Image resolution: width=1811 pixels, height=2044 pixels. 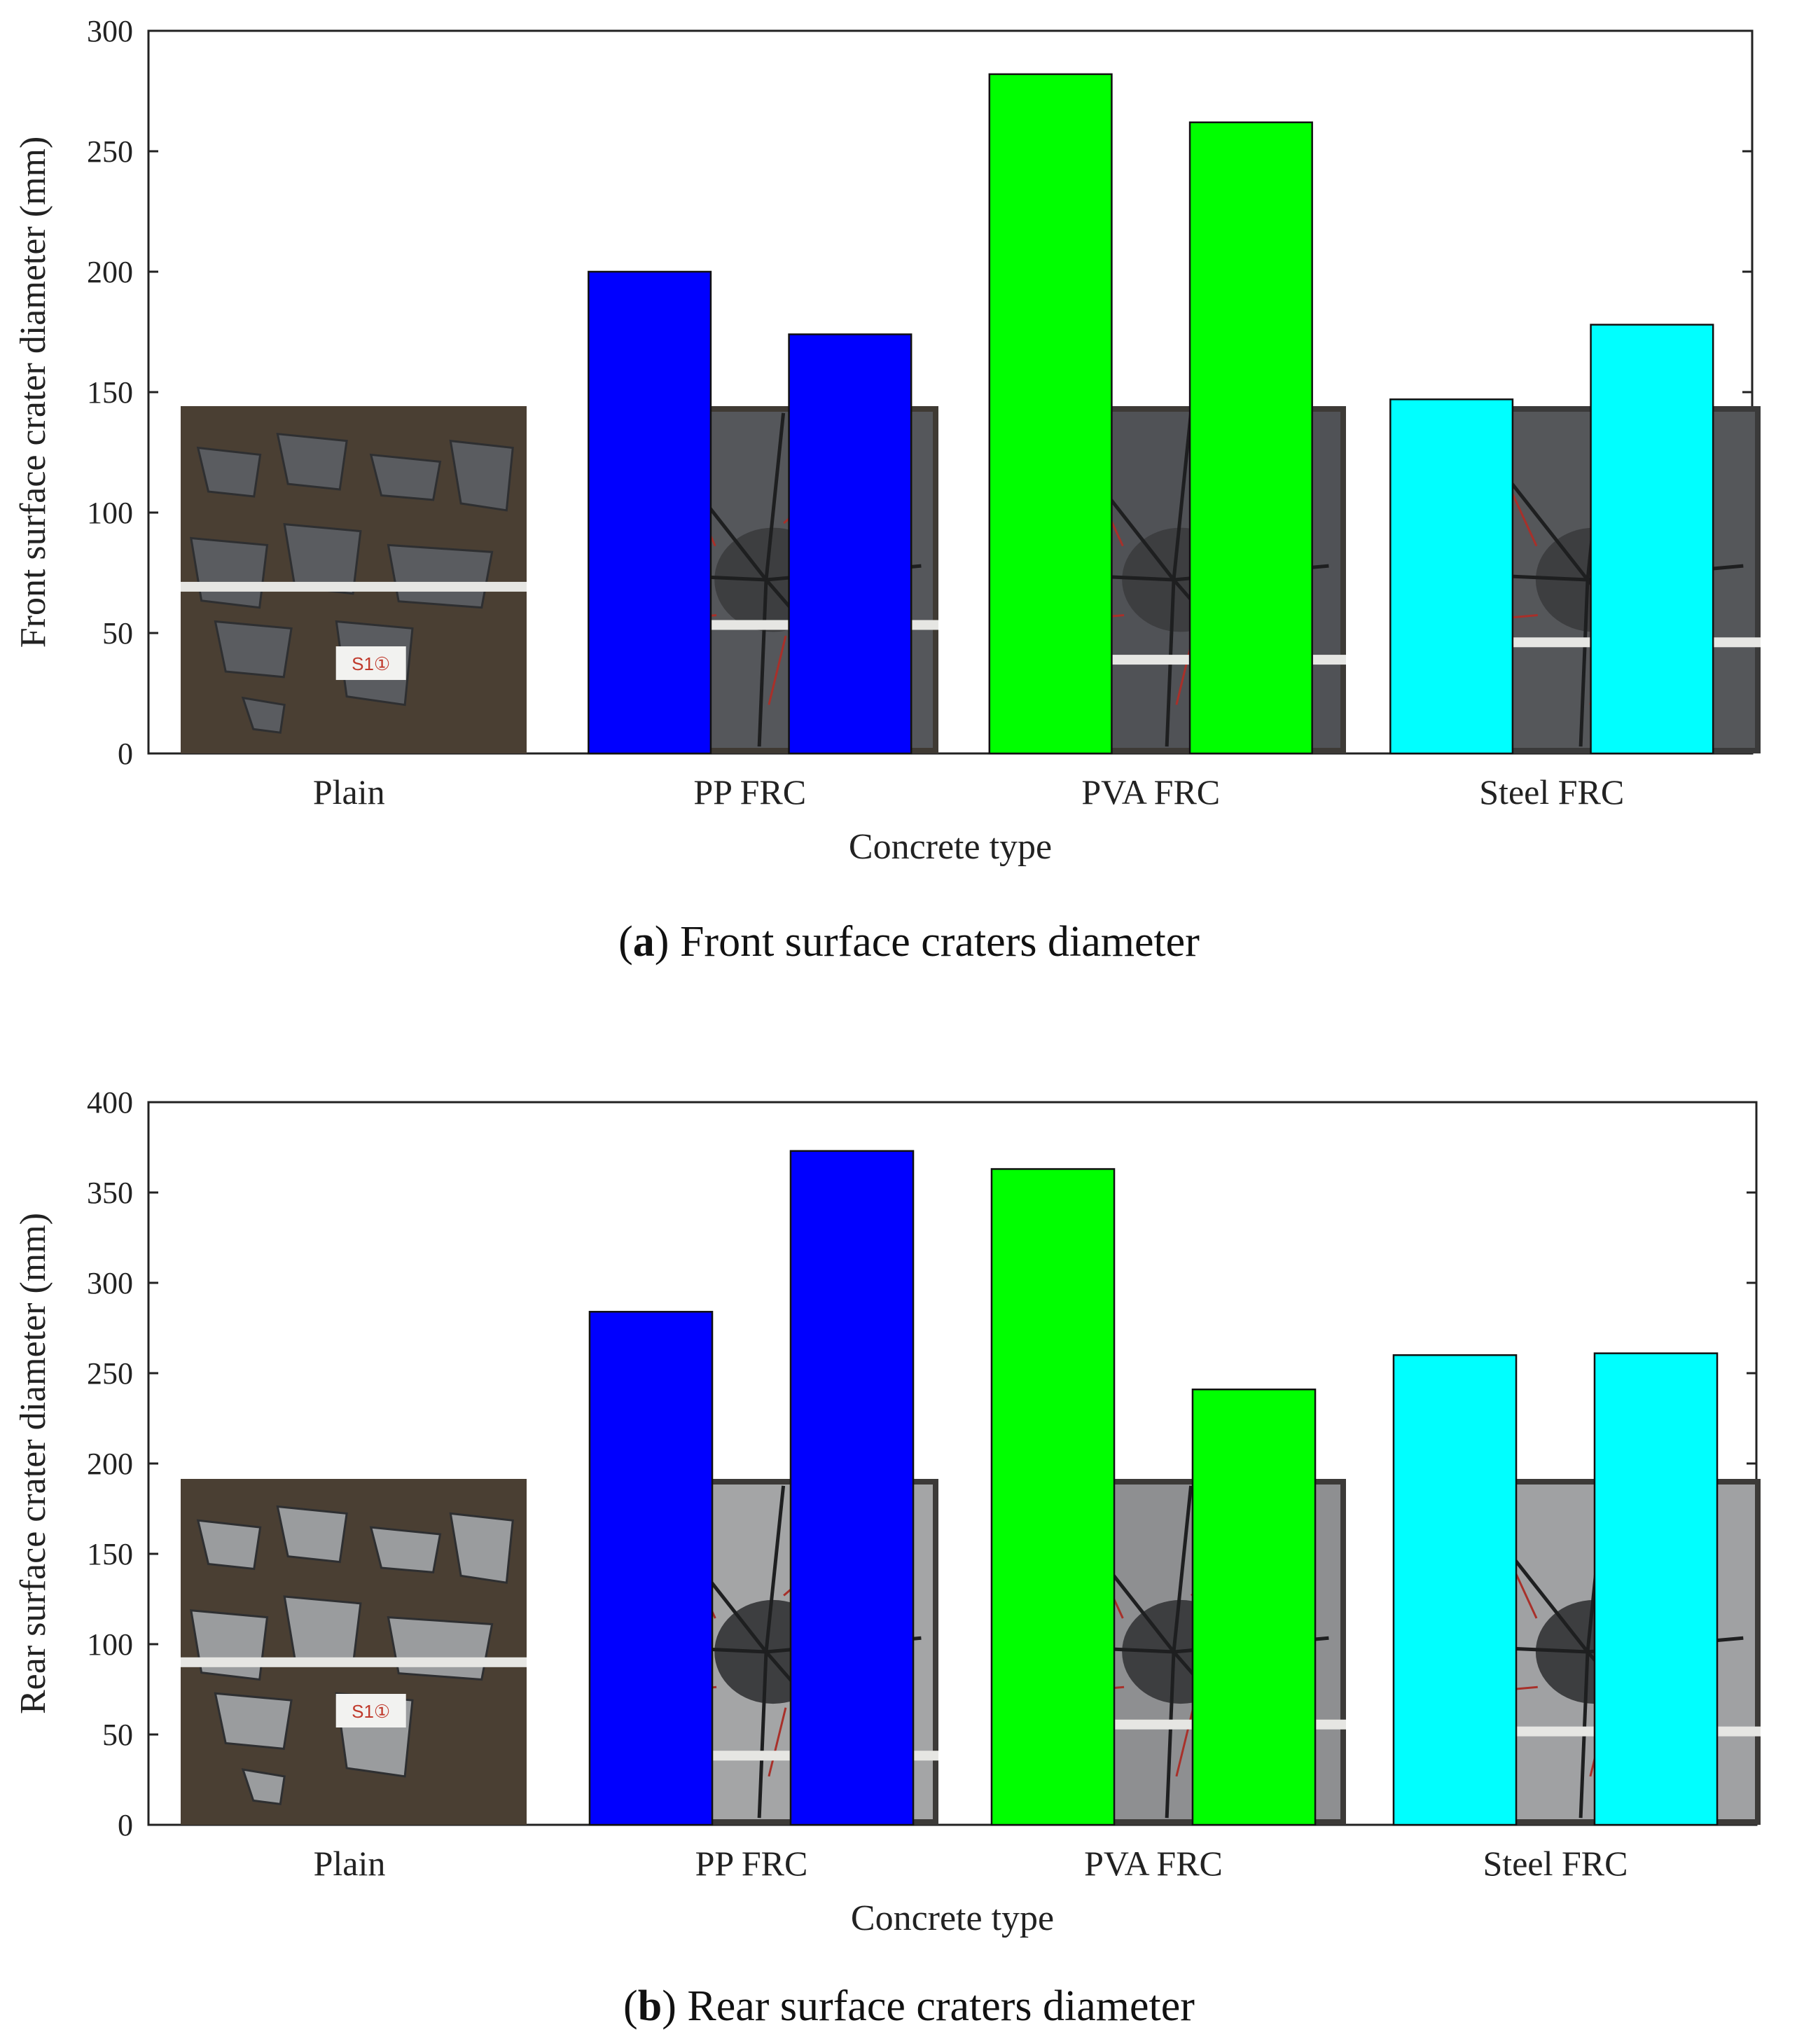 I want to click on caption-a: (a) Front surface craters diameter, so click(x=909, y=942).